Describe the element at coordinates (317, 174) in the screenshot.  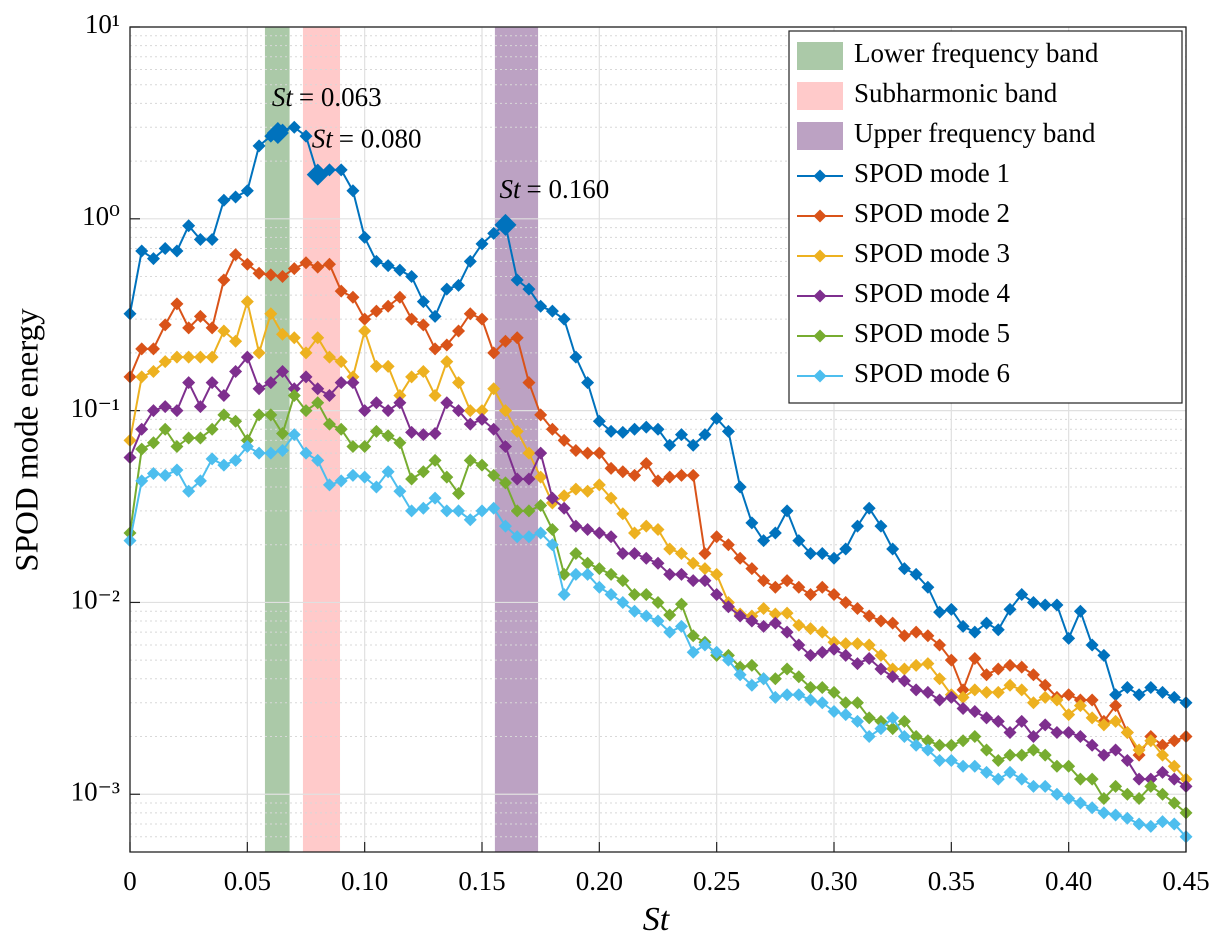
I see `highlight-point` at that location.